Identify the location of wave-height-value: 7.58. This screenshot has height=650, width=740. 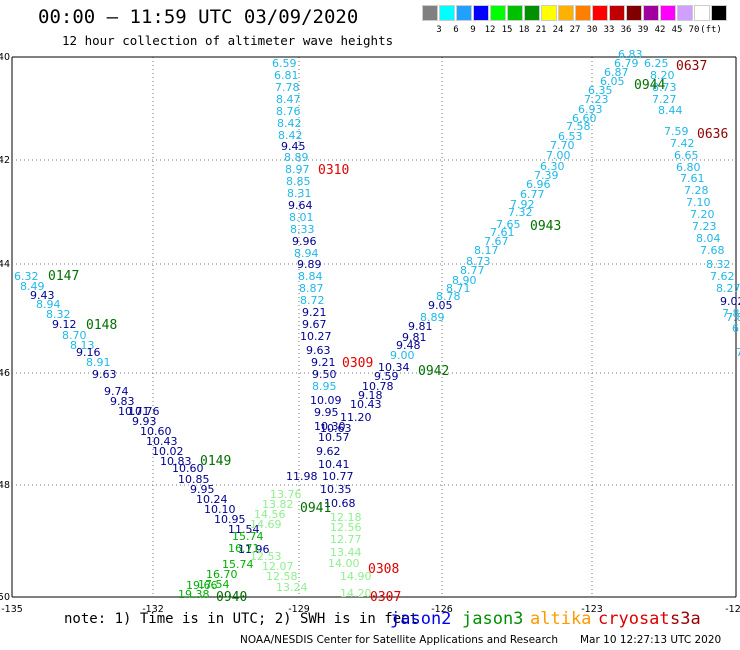
(578, 126).